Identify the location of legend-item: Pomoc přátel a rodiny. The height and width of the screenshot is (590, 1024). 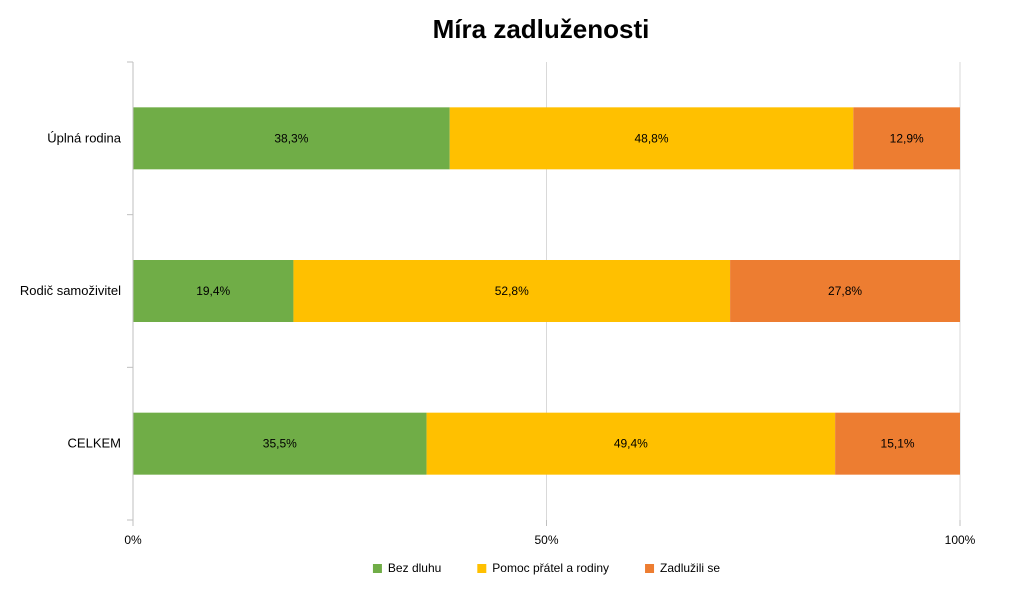
(543, 568).